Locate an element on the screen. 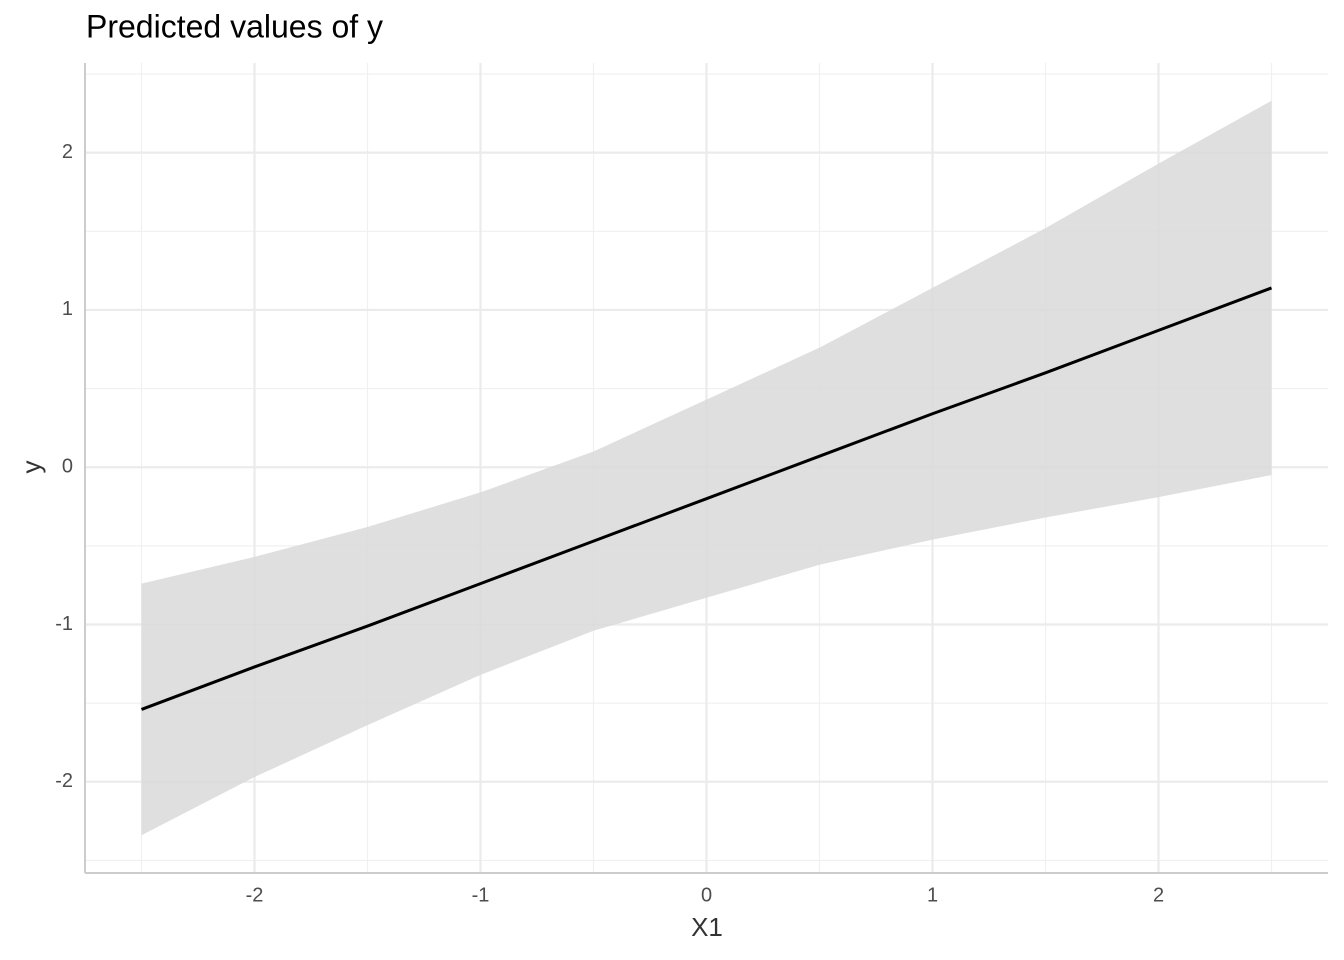 The width and height of the screenshot is (1344, 960). y-tick-label: 2 is located at coordinates (67, 152).